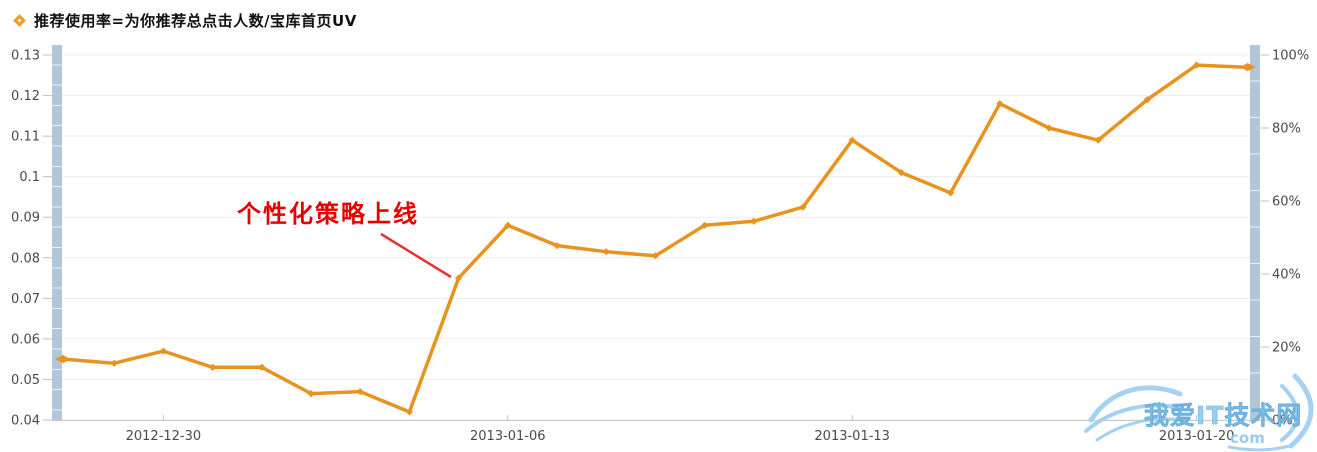 The height and width of the screenshot is (452, 1317). What do you see at coordinates (1197, 436) in the screenshot?
I see `x-axis-tick-label: 2013-01-20` at bounding box center [1197, 436].